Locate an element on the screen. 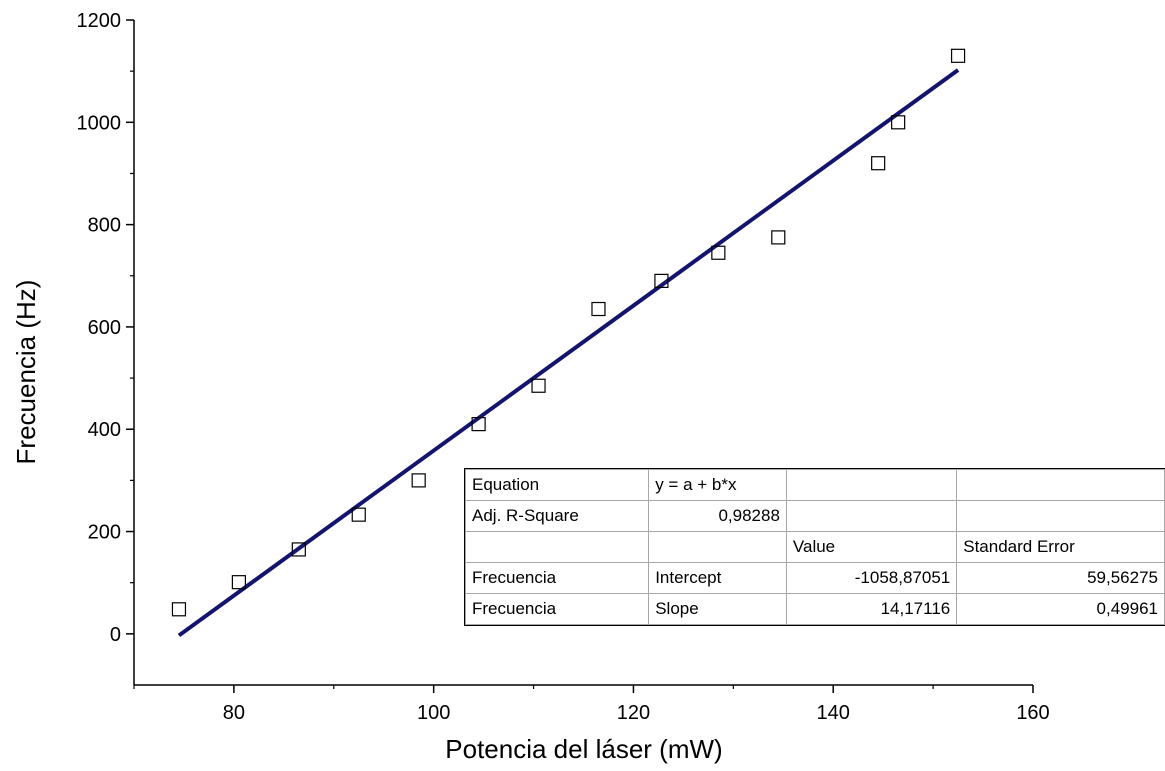  fit-table-row: Adj. R-Square 0,98288 is located at coordinates (814, 516).